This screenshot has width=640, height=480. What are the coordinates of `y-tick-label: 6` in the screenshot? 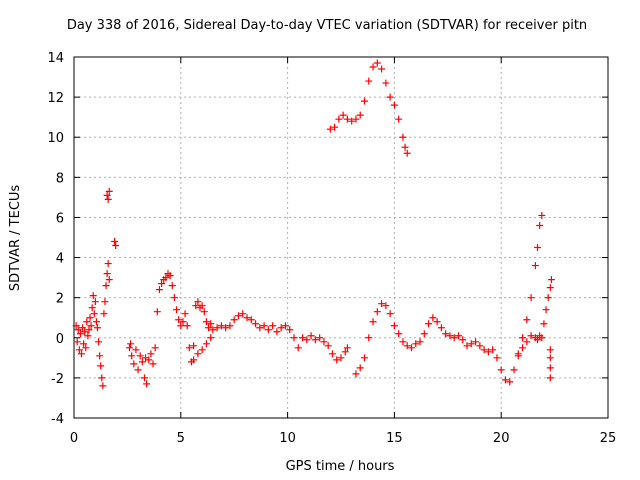 It's located at (60, 218).